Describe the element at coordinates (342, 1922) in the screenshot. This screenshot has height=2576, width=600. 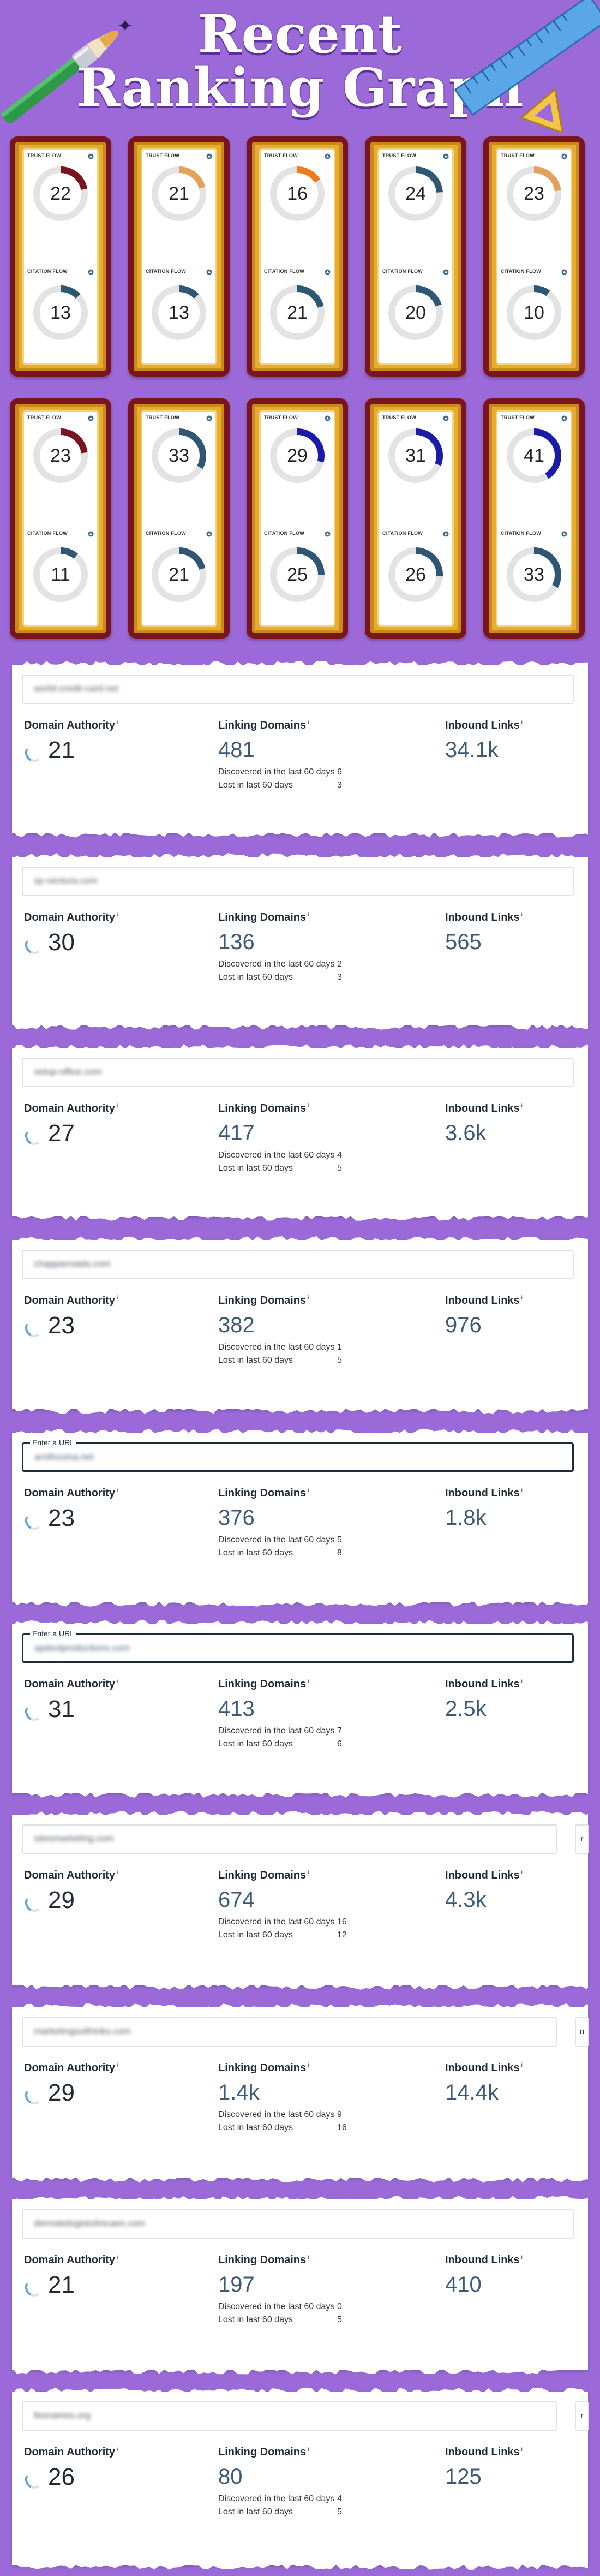
I see `discovered-value: 16` at that location.